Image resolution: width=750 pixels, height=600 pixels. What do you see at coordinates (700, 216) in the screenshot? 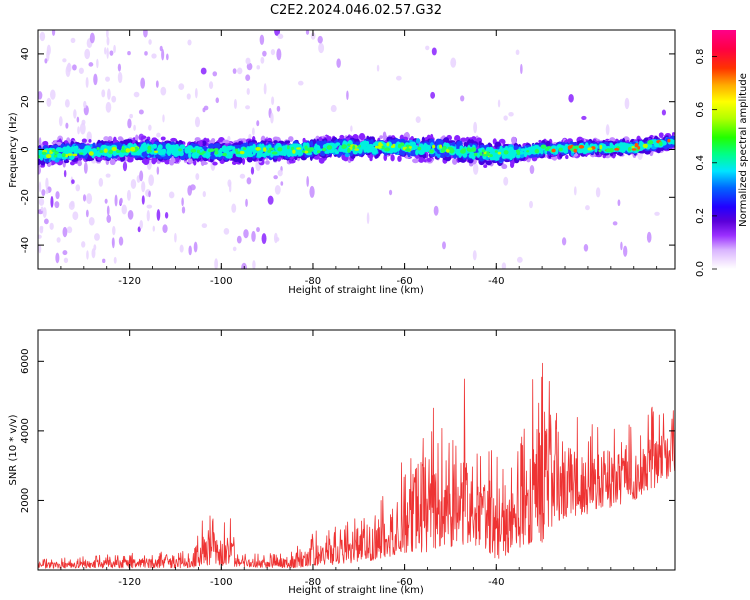
I see `colorbar-tick-label: 0.2` at bounding box center [700, 216].